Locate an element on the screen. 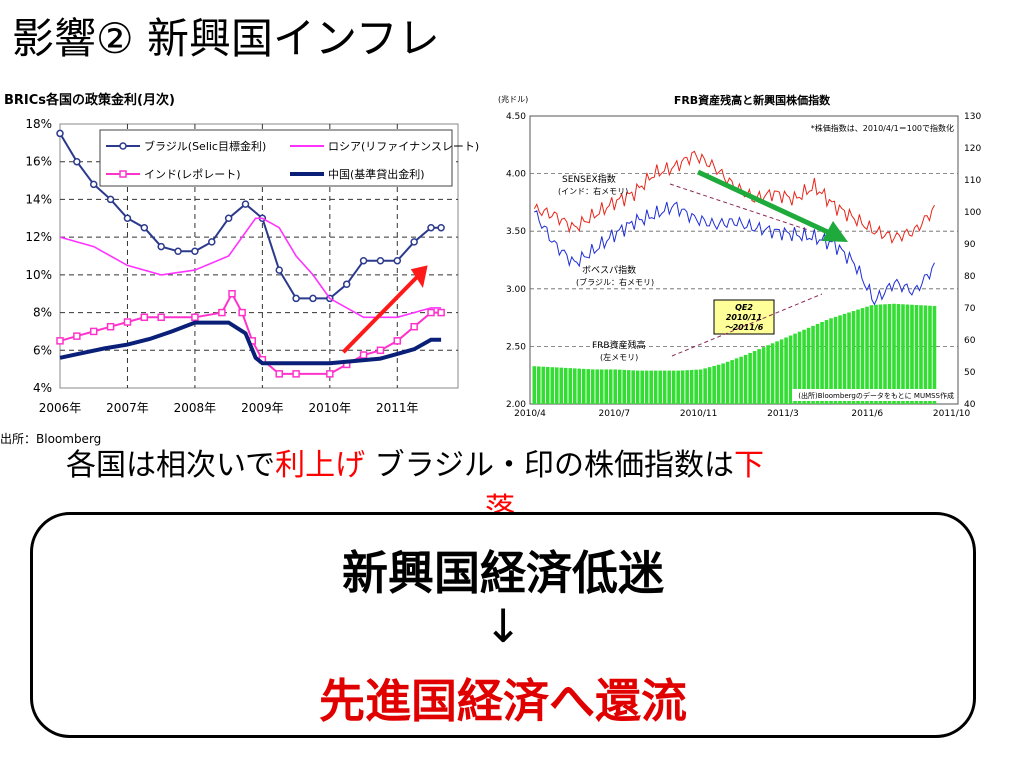 The width and height of the screenshot is (1024, 768). chart1-y-tick: 4% is located at coordinates (42, 388).